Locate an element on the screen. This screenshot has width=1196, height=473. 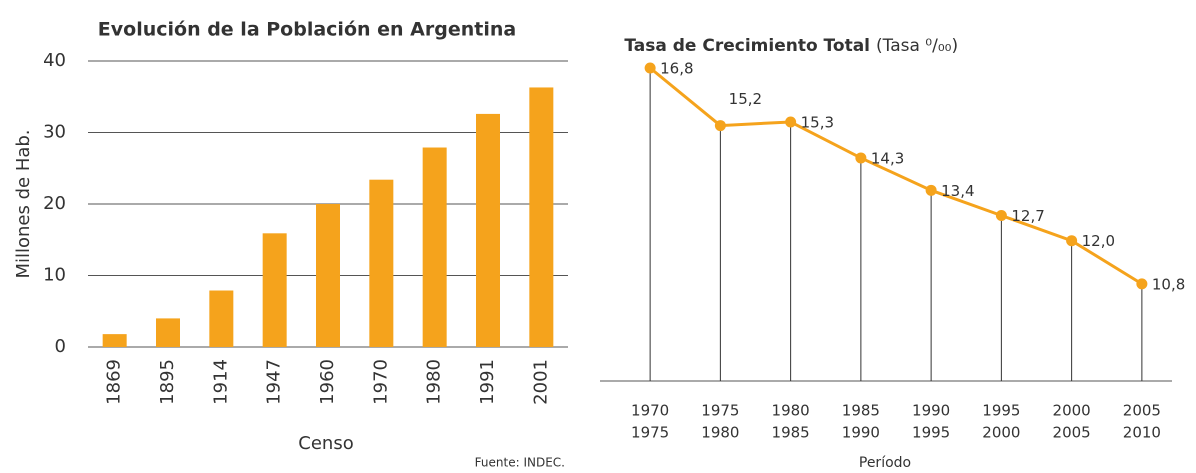
value-label: 14,3 is located at coordinates (887, 158).